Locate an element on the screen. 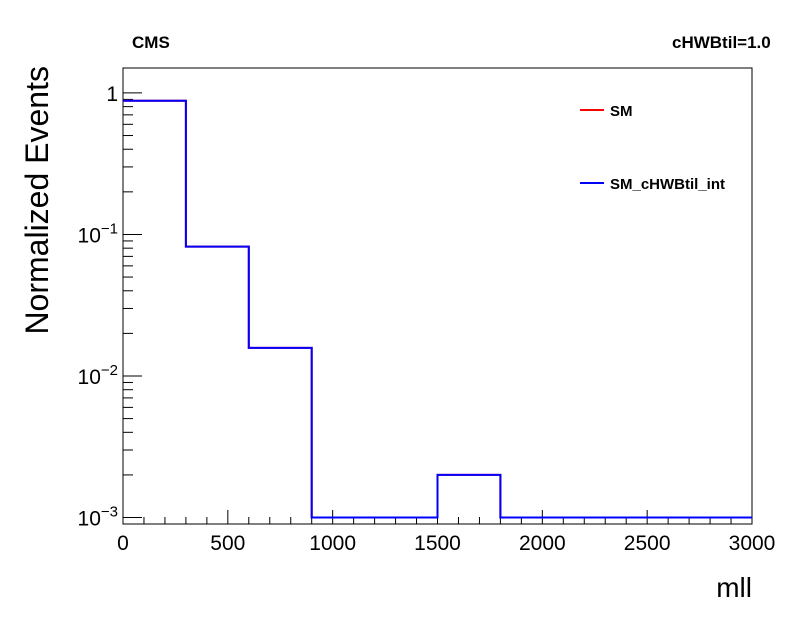 The image size is (796, 622). x-tick-label: 2500 is located at coordinates (647, 543).